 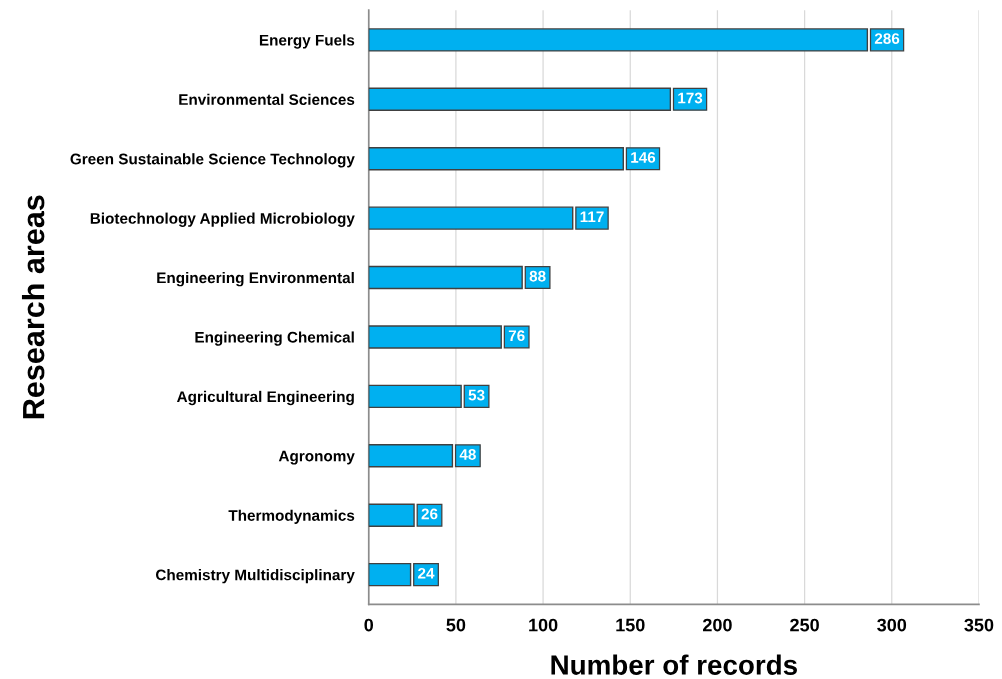 What do you see at coordinates (222, 219) in the screenshot?
I see `y-tick-label: Biotechnology Applied Microbiology` at bounding box center [222, 219].